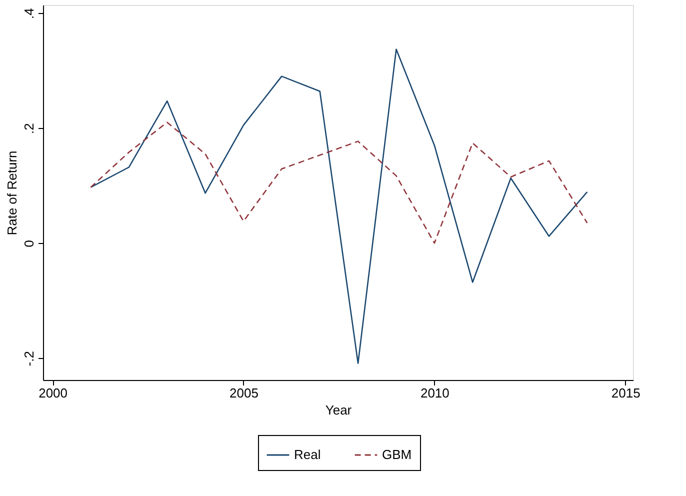  What do you see at coordinates (625, 393) in the screenshot?
I see `x-tick-label: 2015` at bounding box center [625, 393].